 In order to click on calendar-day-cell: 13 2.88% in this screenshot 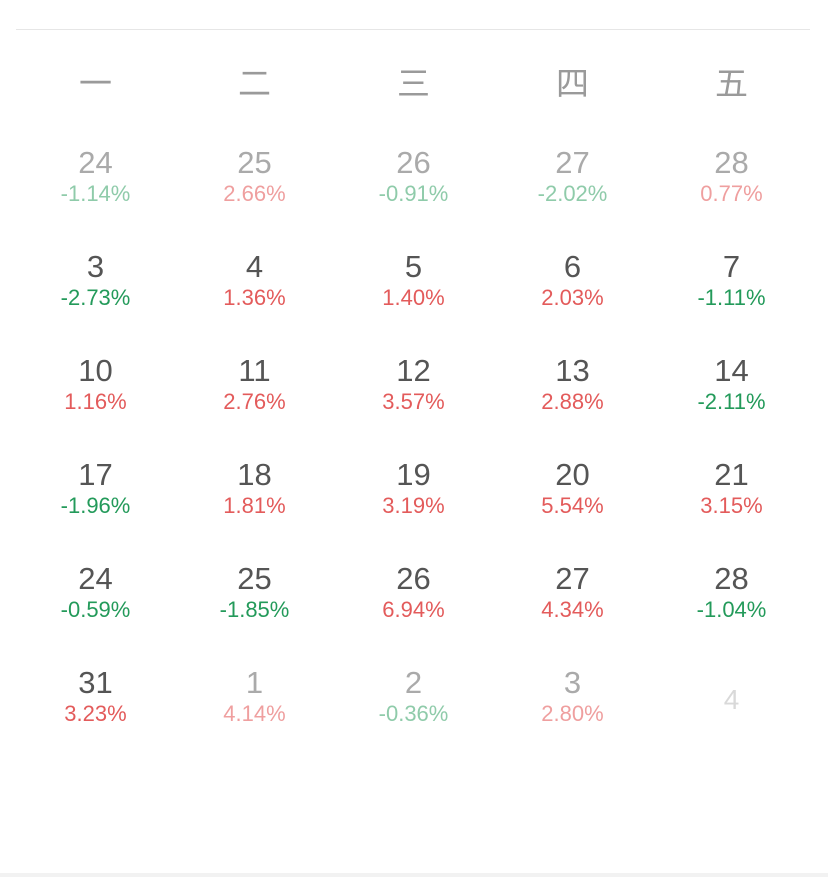, I will do `click(572, 405)`.